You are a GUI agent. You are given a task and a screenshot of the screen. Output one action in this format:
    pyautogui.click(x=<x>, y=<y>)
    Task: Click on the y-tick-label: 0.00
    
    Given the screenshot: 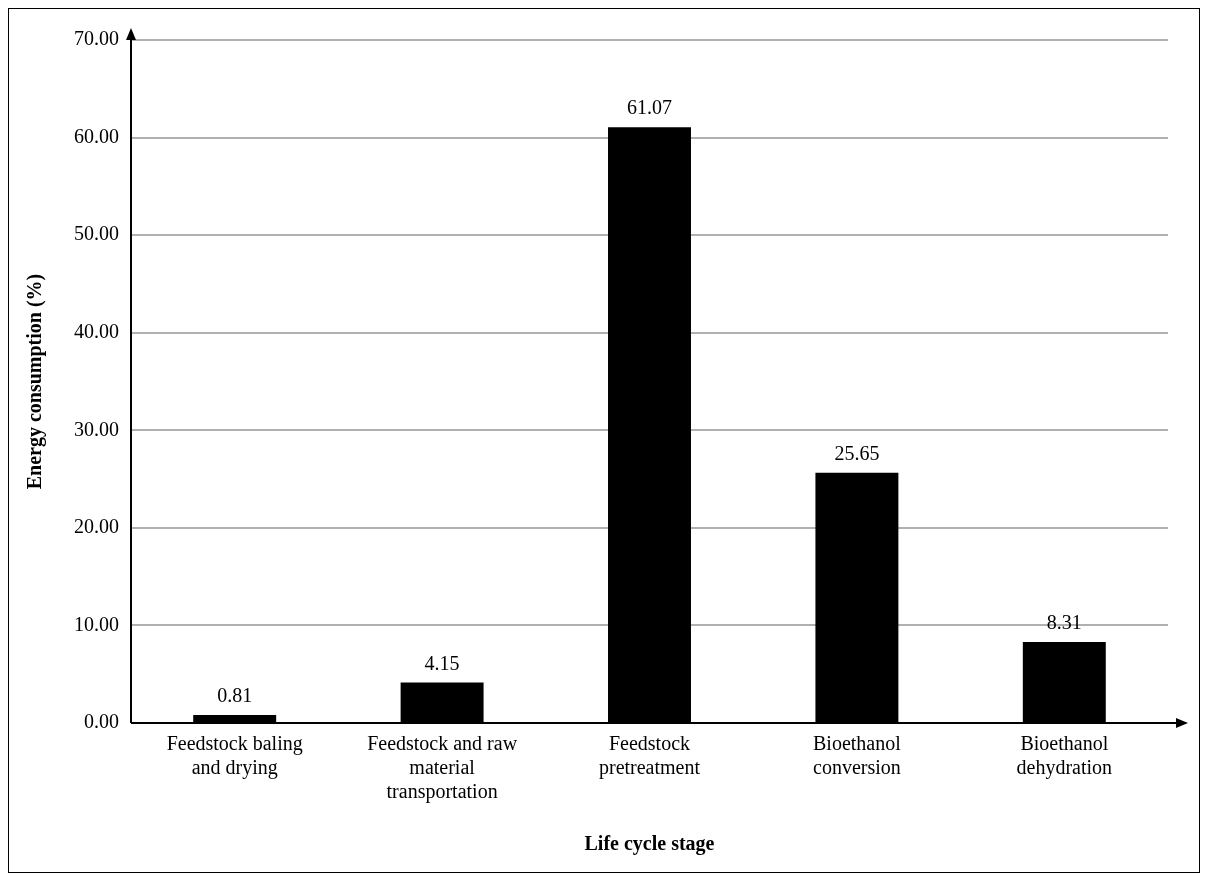 What is the action you would take?
    pyautogui.click(x=101, y=721)
    